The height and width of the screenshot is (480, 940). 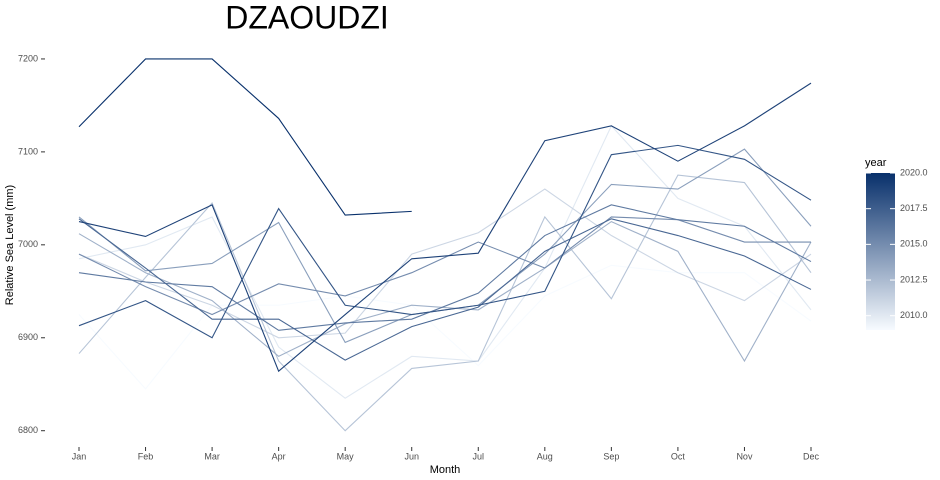 I want to click on series-line, so click(x=245, y=137).